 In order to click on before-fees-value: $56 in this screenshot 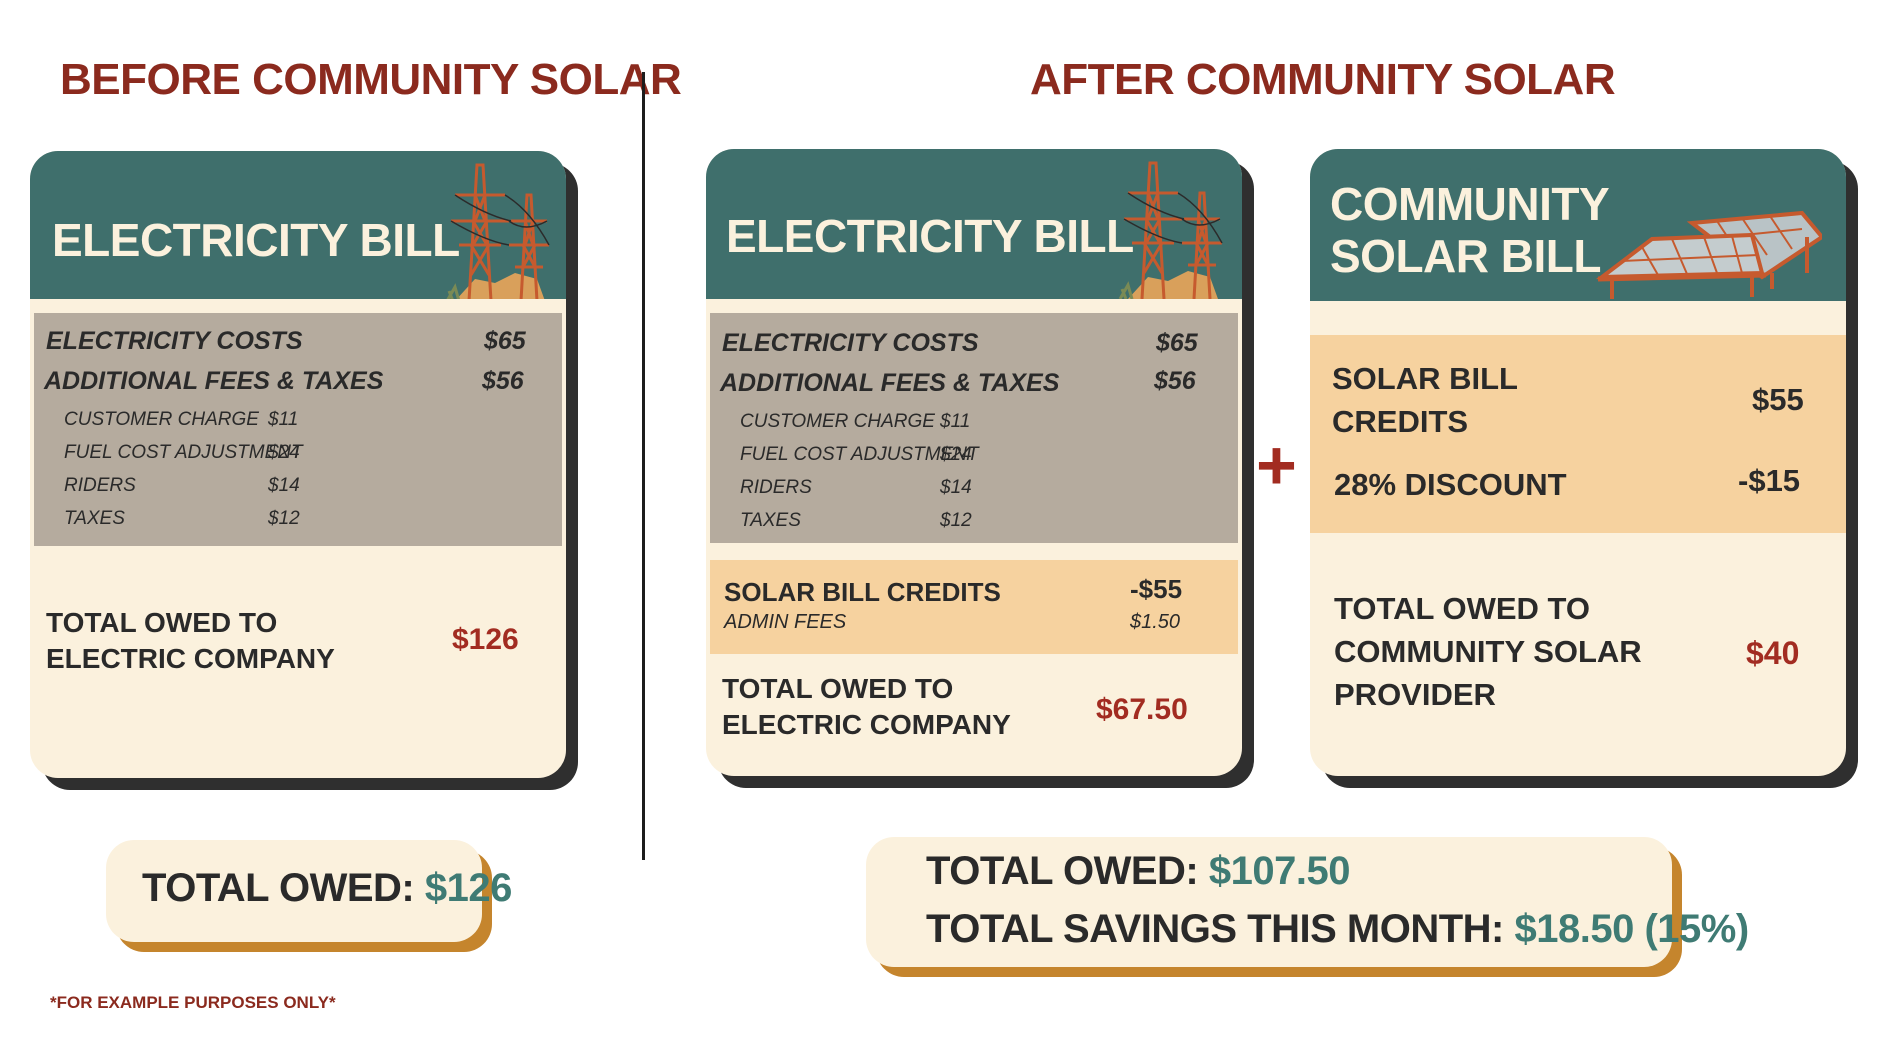, I will do `click(503, 381)`.